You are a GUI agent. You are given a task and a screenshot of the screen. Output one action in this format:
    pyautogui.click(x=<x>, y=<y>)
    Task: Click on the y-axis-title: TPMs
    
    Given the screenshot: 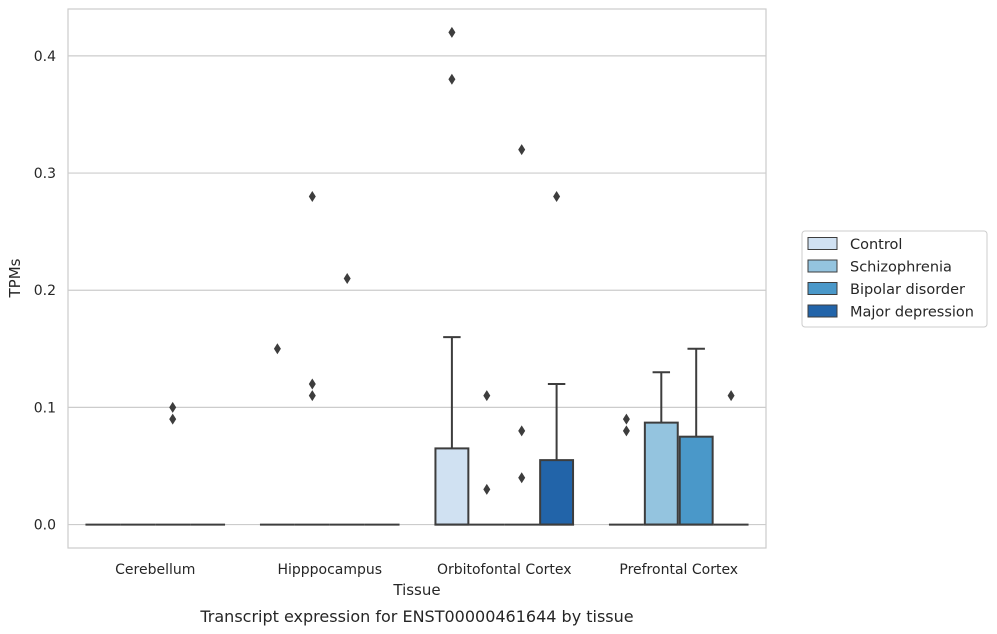 What is the action you would take?
    pyautogui.click(x=15, y=278)
    